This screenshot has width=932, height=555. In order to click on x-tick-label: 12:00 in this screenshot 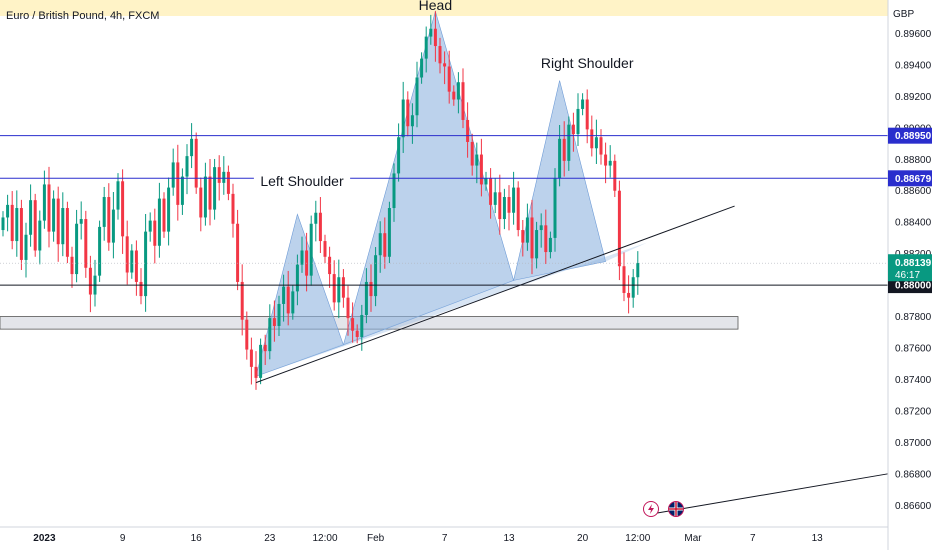, I will do `click(324, 538)`.